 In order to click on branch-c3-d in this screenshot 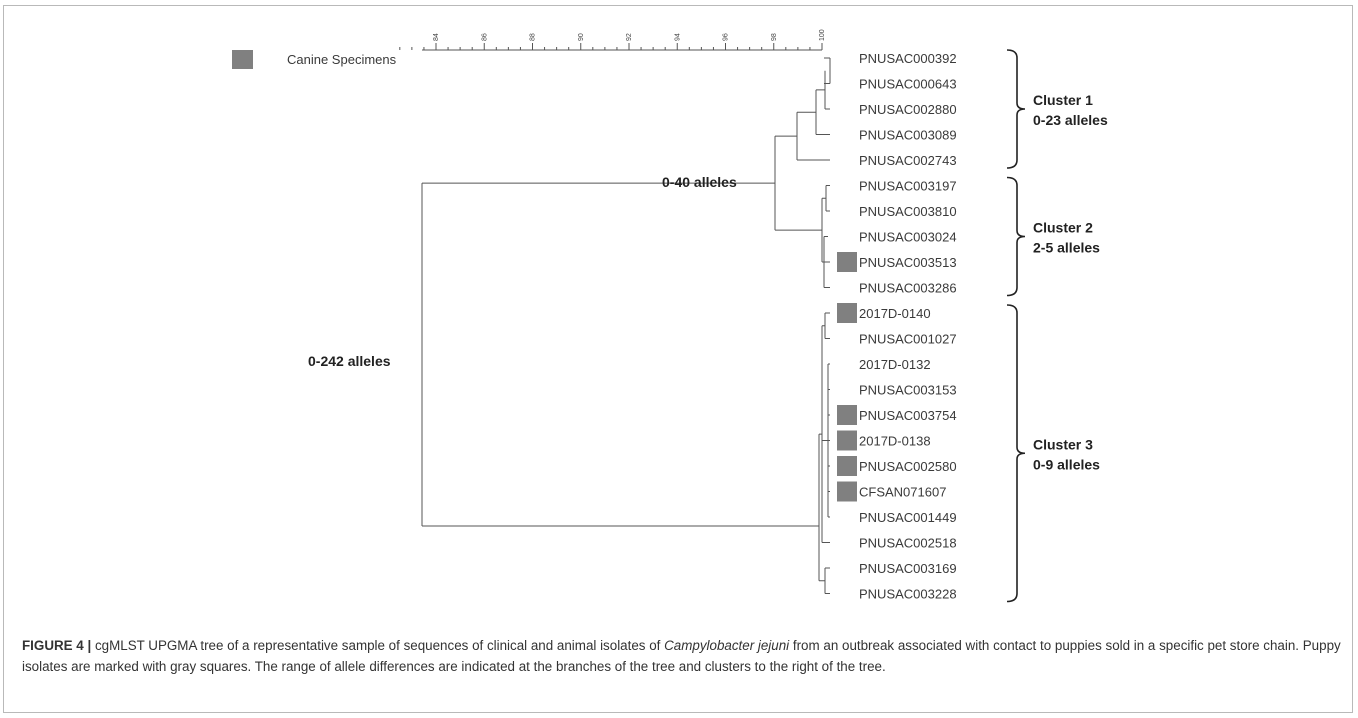, I will do `click(825, 434)`.